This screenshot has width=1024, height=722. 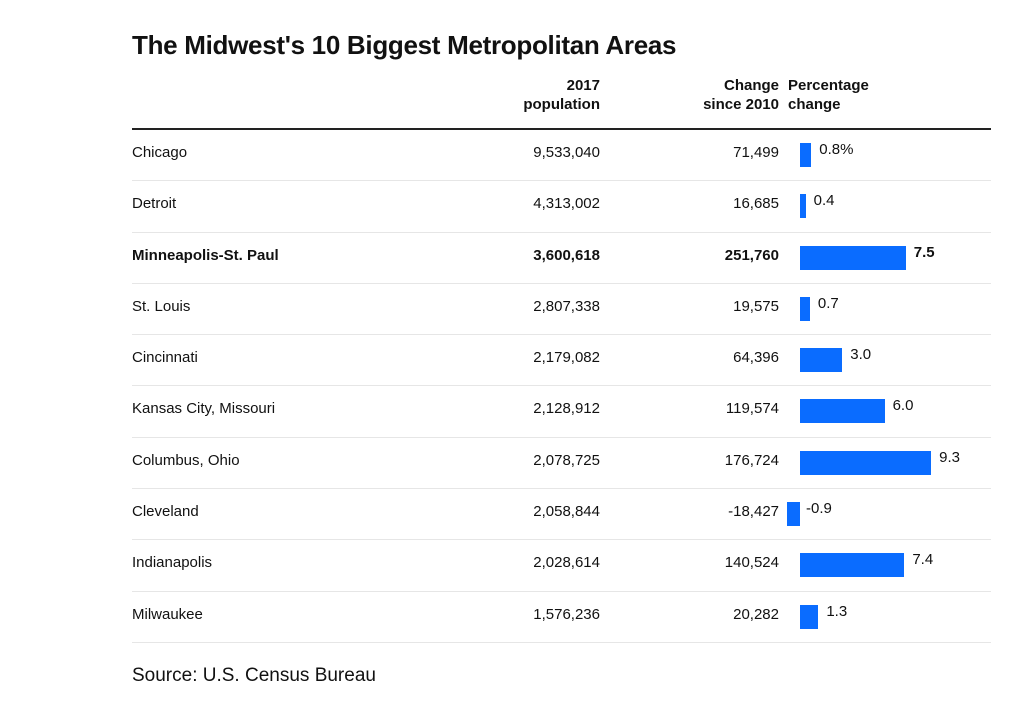 I want to click on population-value: 2,807,338, so click(x=566, y=306).